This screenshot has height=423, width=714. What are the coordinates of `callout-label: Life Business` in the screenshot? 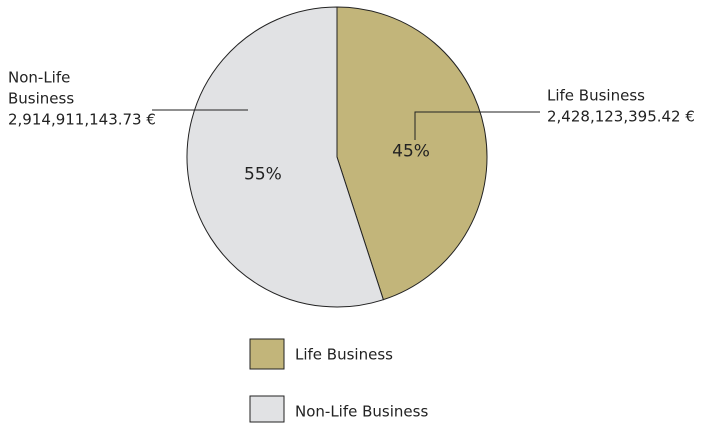 It's located at (596, 96).